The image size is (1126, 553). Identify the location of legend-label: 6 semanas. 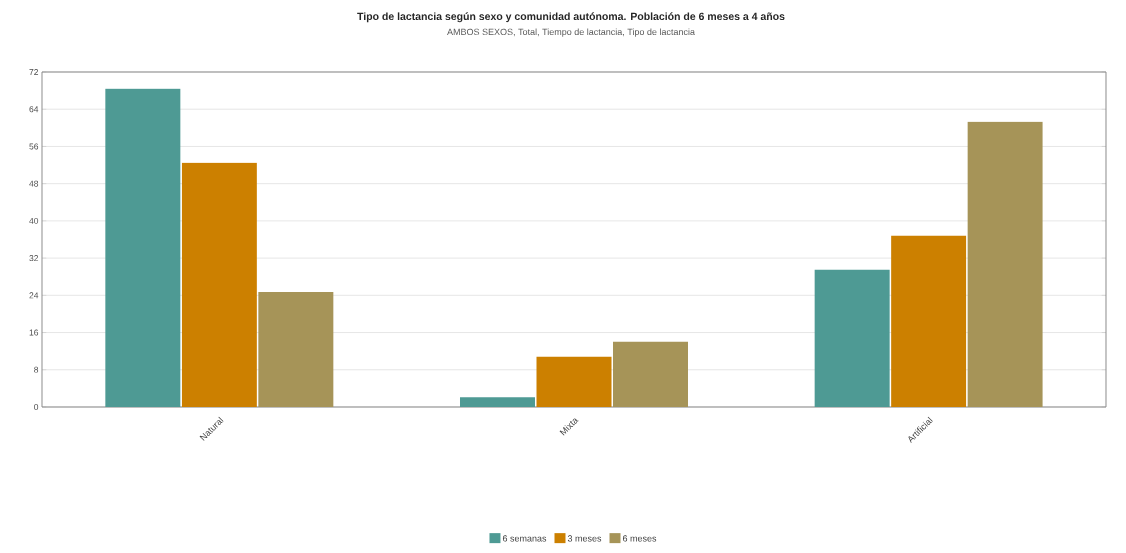
(524, 538).